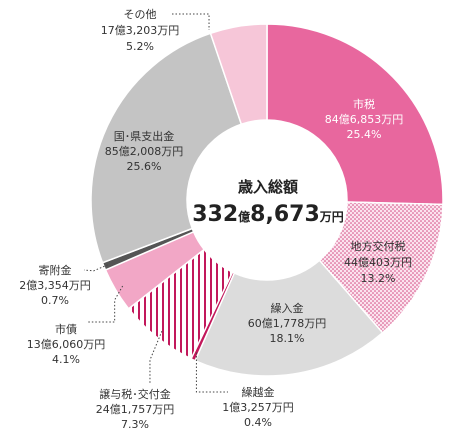 The height and width of the screenshot is (445, 456). Describe the element at coordinates (215, 214) in the screenshot. I see `total-number: 332` at that location.